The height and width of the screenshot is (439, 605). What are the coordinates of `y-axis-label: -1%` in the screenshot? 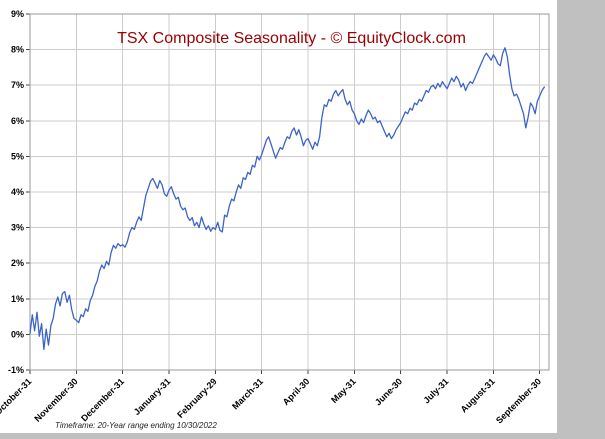 It's located at (16, 370).